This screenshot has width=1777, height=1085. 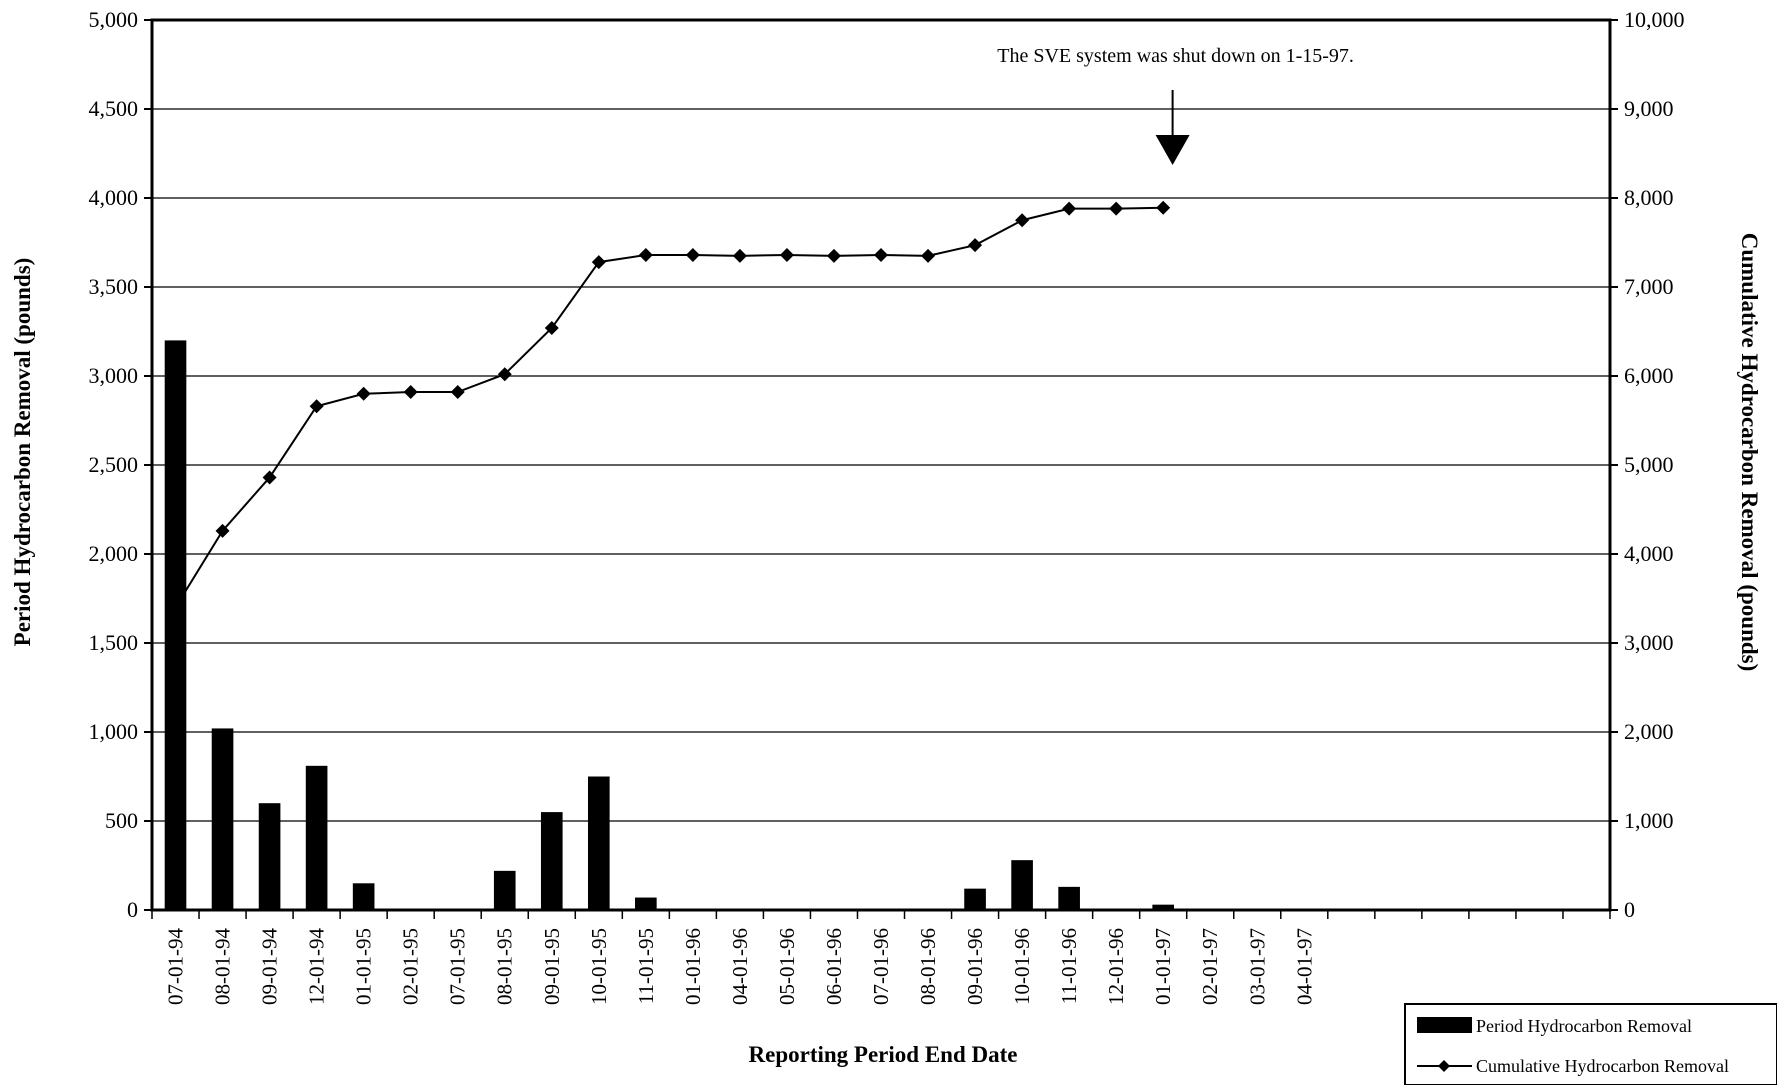 I want to click on x-axis-title: Reporting Period End Date, so click(x=883, y=1054).